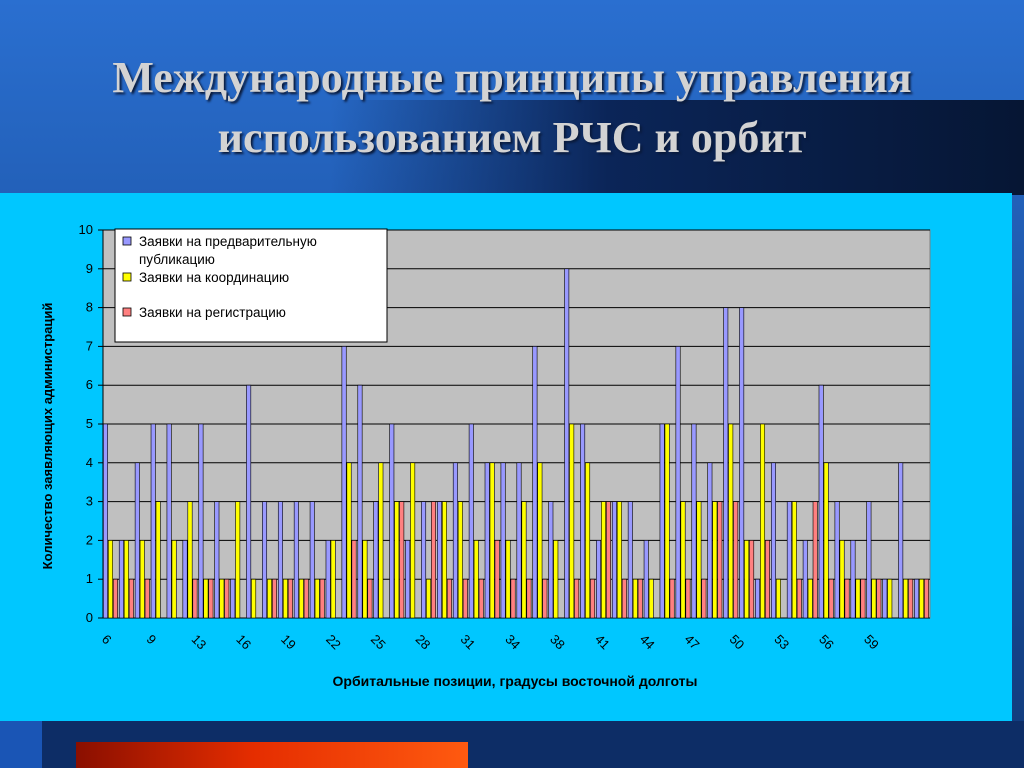 The height and width of the screenshot is (768, 1024). What do you see at coordinates (89, 617) in the screenshot?
I see `y-tick-label: 0` at bounding box center [89, 617].